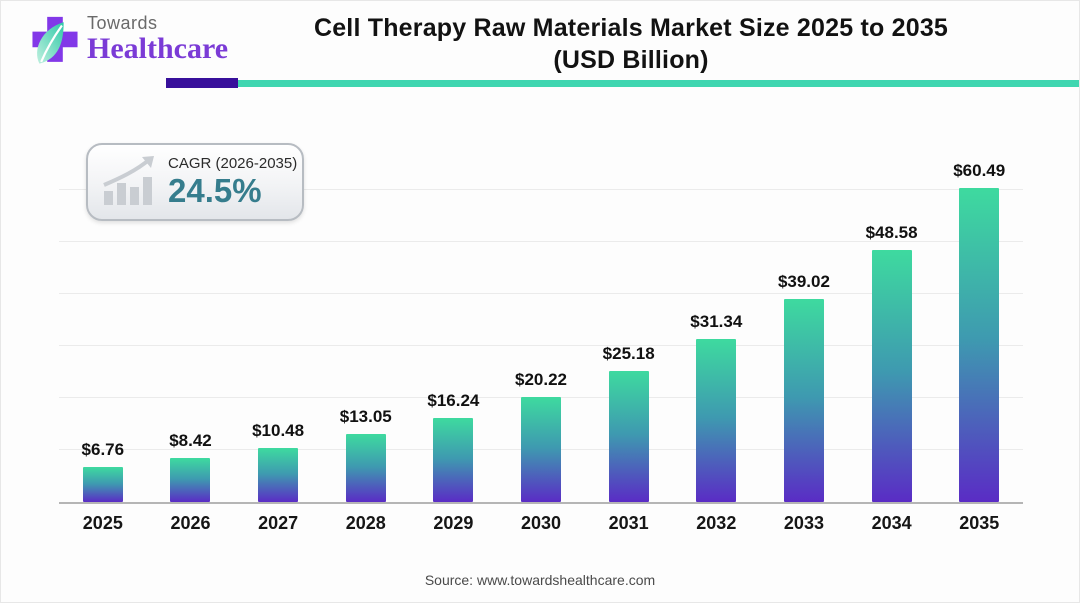 The height and width of the screenshot is (603, 1080). Describe the element at coordinates (191, 321) in the screenshot. I see `bar-column-2026: $8.42` at that location.